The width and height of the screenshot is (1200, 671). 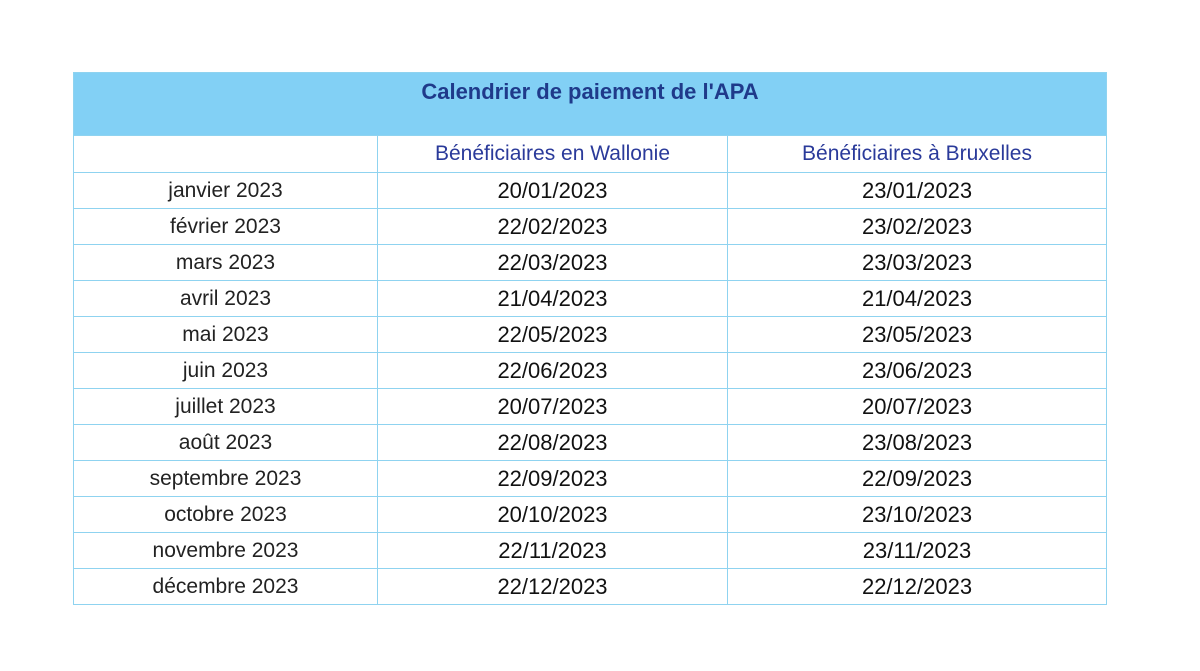 What do you see at coordinates (917, 154) in the screenshot?
I see `column-header-bruxelles: Bénéficiaires à Bruxelles` at bounding box center [917, 154].